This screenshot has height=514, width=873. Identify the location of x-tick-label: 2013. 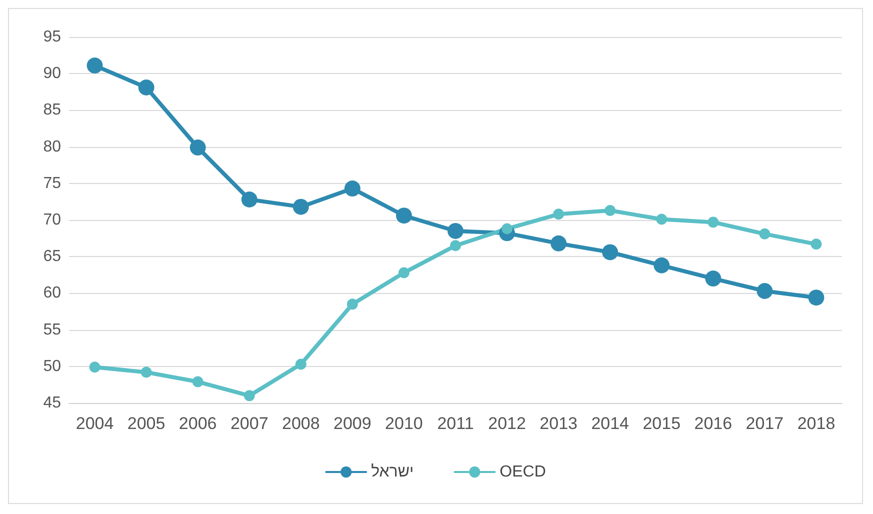
(559, 423).